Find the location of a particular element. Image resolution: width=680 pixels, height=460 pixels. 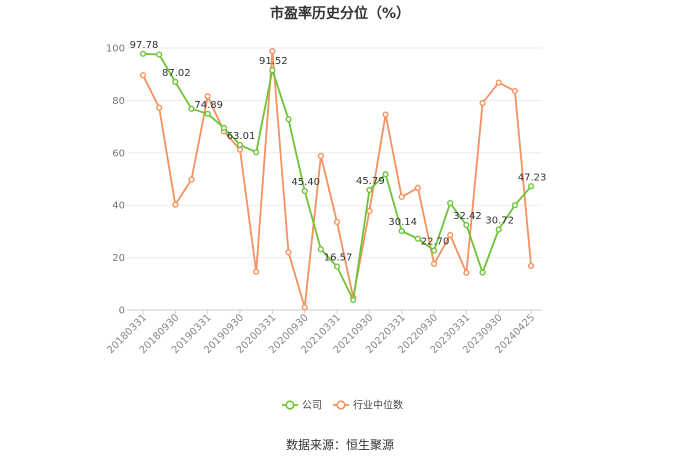

data-label: 63.01 is located at coordinates (241, 136).